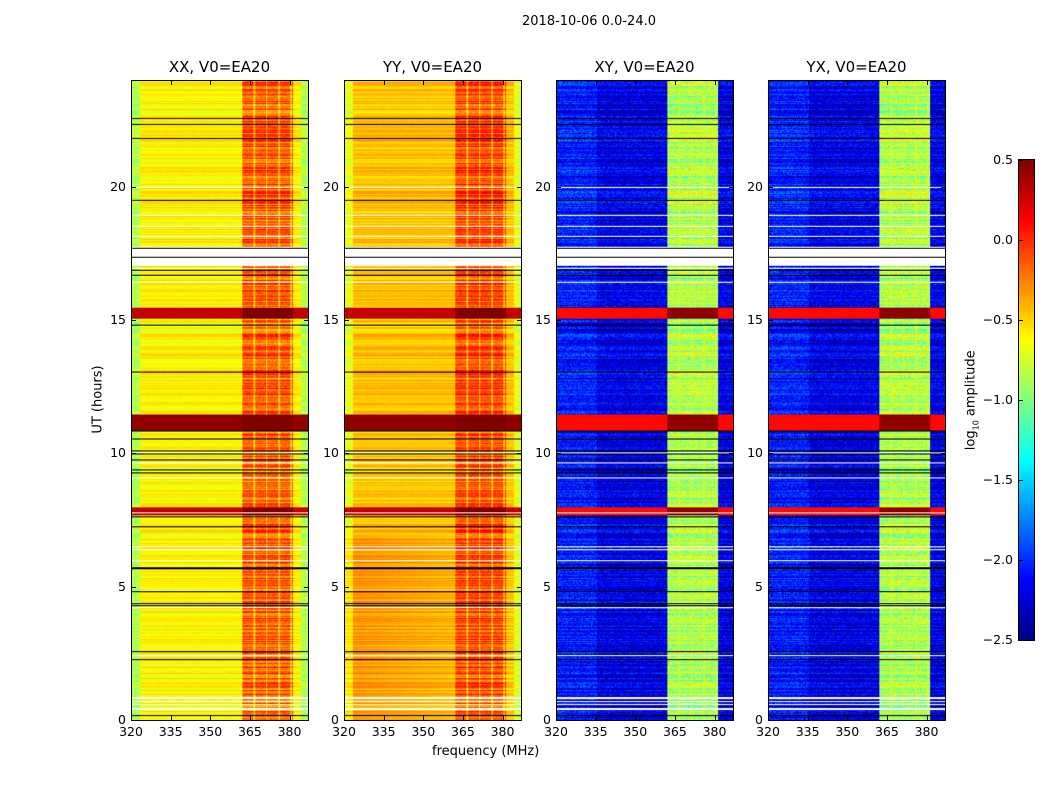  Describe the element at coordinates (971, 385) in the screenshot. I see `colorbar-label-rest: amplitude` at that location.